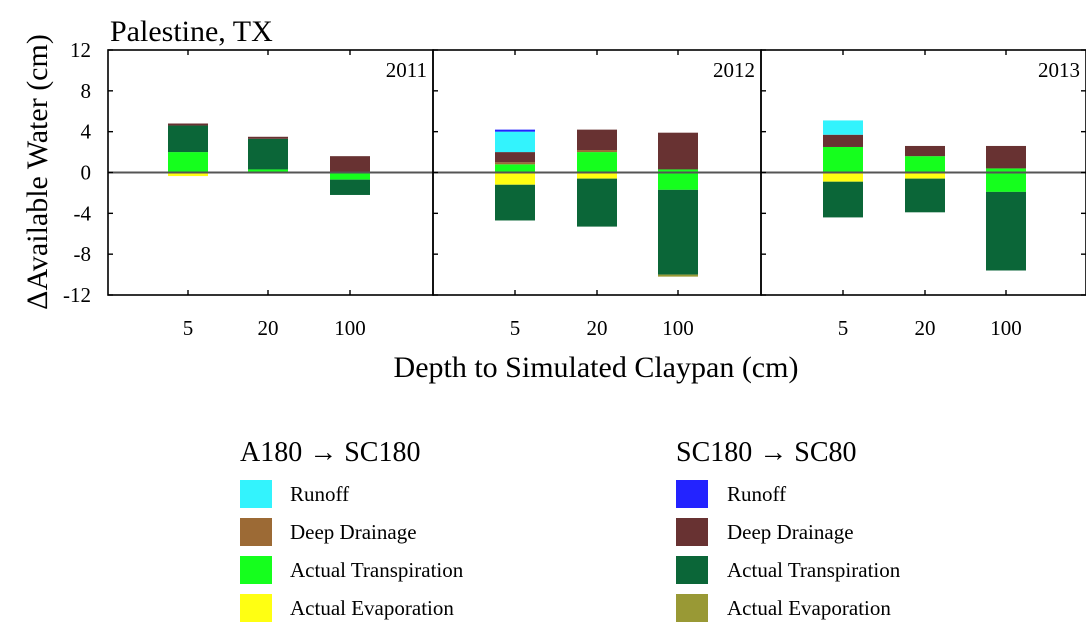 This screenshot has height=623, width=1086. I want to click on y-tick-label: -4, so click(83, 213).